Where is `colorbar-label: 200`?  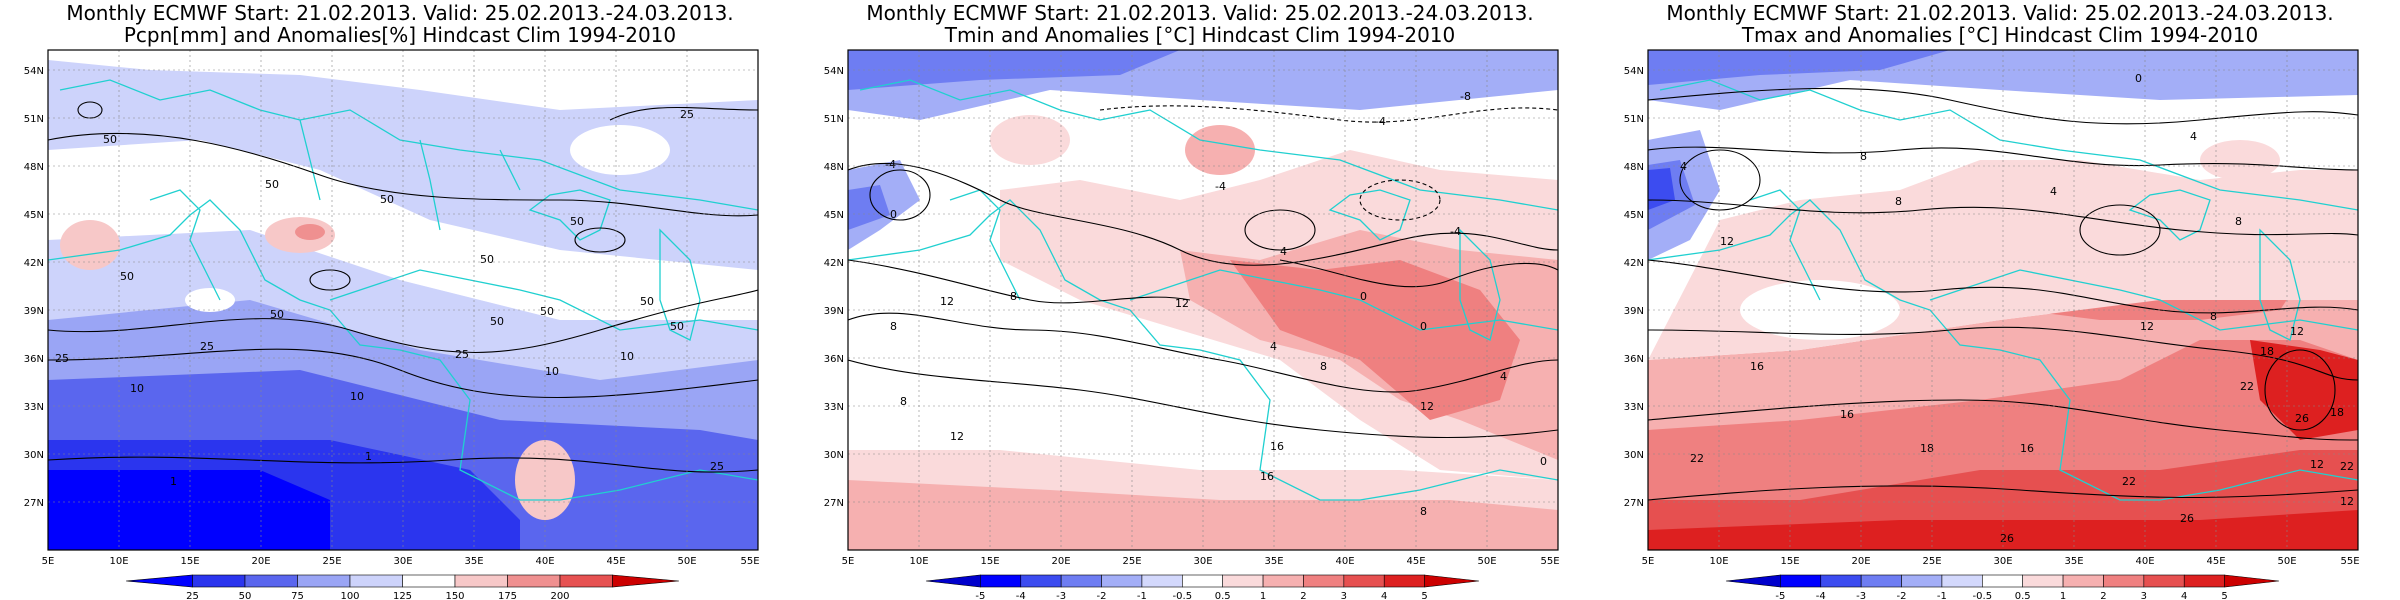
colorbar-label: 200 is located at coordinates (559, 595).